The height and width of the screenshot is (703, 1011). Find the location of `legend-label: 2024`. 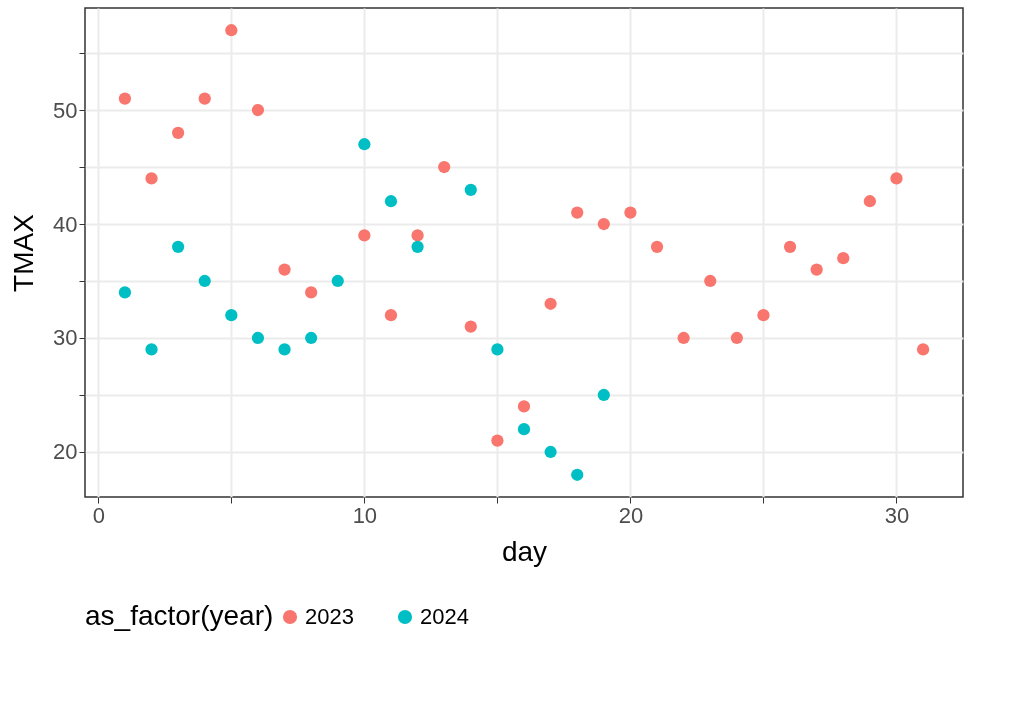

legend-label: 2024 is located at coordinates (444, 616).